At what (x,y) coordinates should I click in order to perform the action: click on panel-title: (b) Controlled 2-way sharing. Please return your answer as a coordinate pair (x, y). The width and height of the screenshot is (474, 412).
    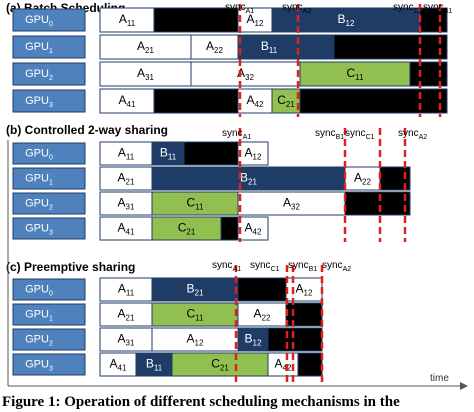
    Looking at the image, I should click on (87, 130).